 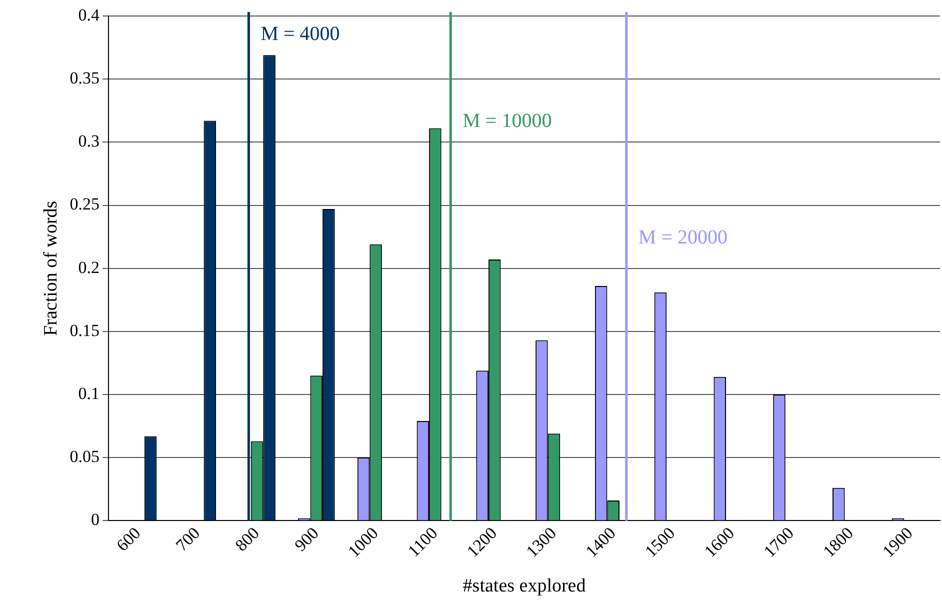 What do you see at coordinates (188, 539) in the screenshot?
I see `x-tick-label: 700` at bounding box center [188, 539].